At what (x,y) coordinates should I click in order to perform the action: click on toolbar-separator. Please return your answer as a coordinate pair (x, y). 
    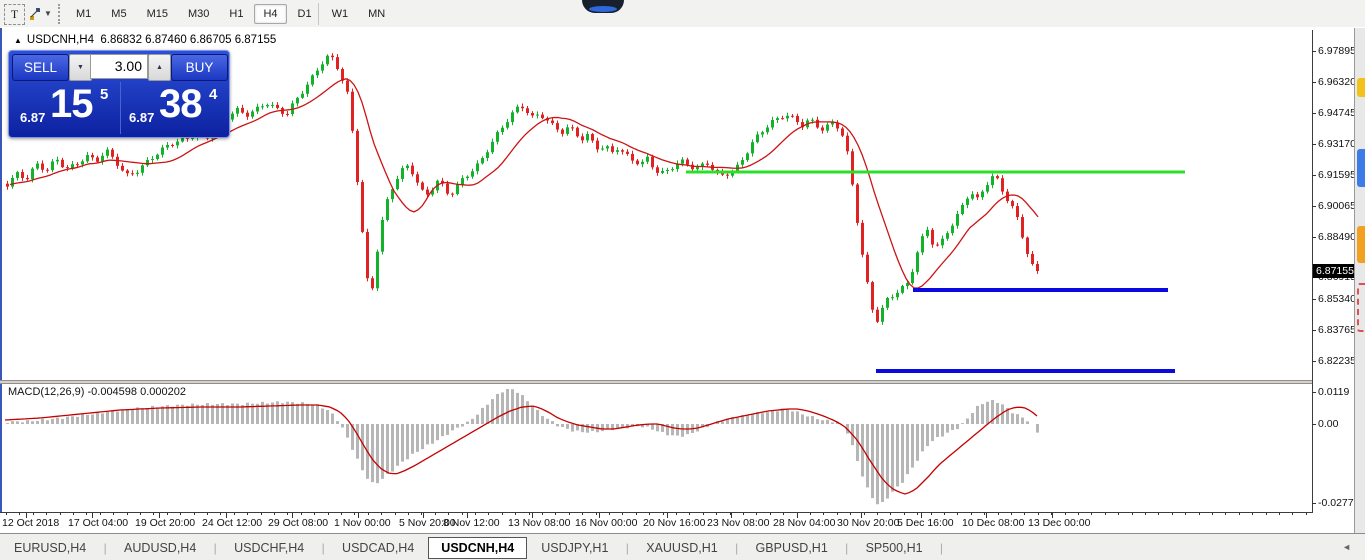
    Looking at the image, I should click on (318, 14).